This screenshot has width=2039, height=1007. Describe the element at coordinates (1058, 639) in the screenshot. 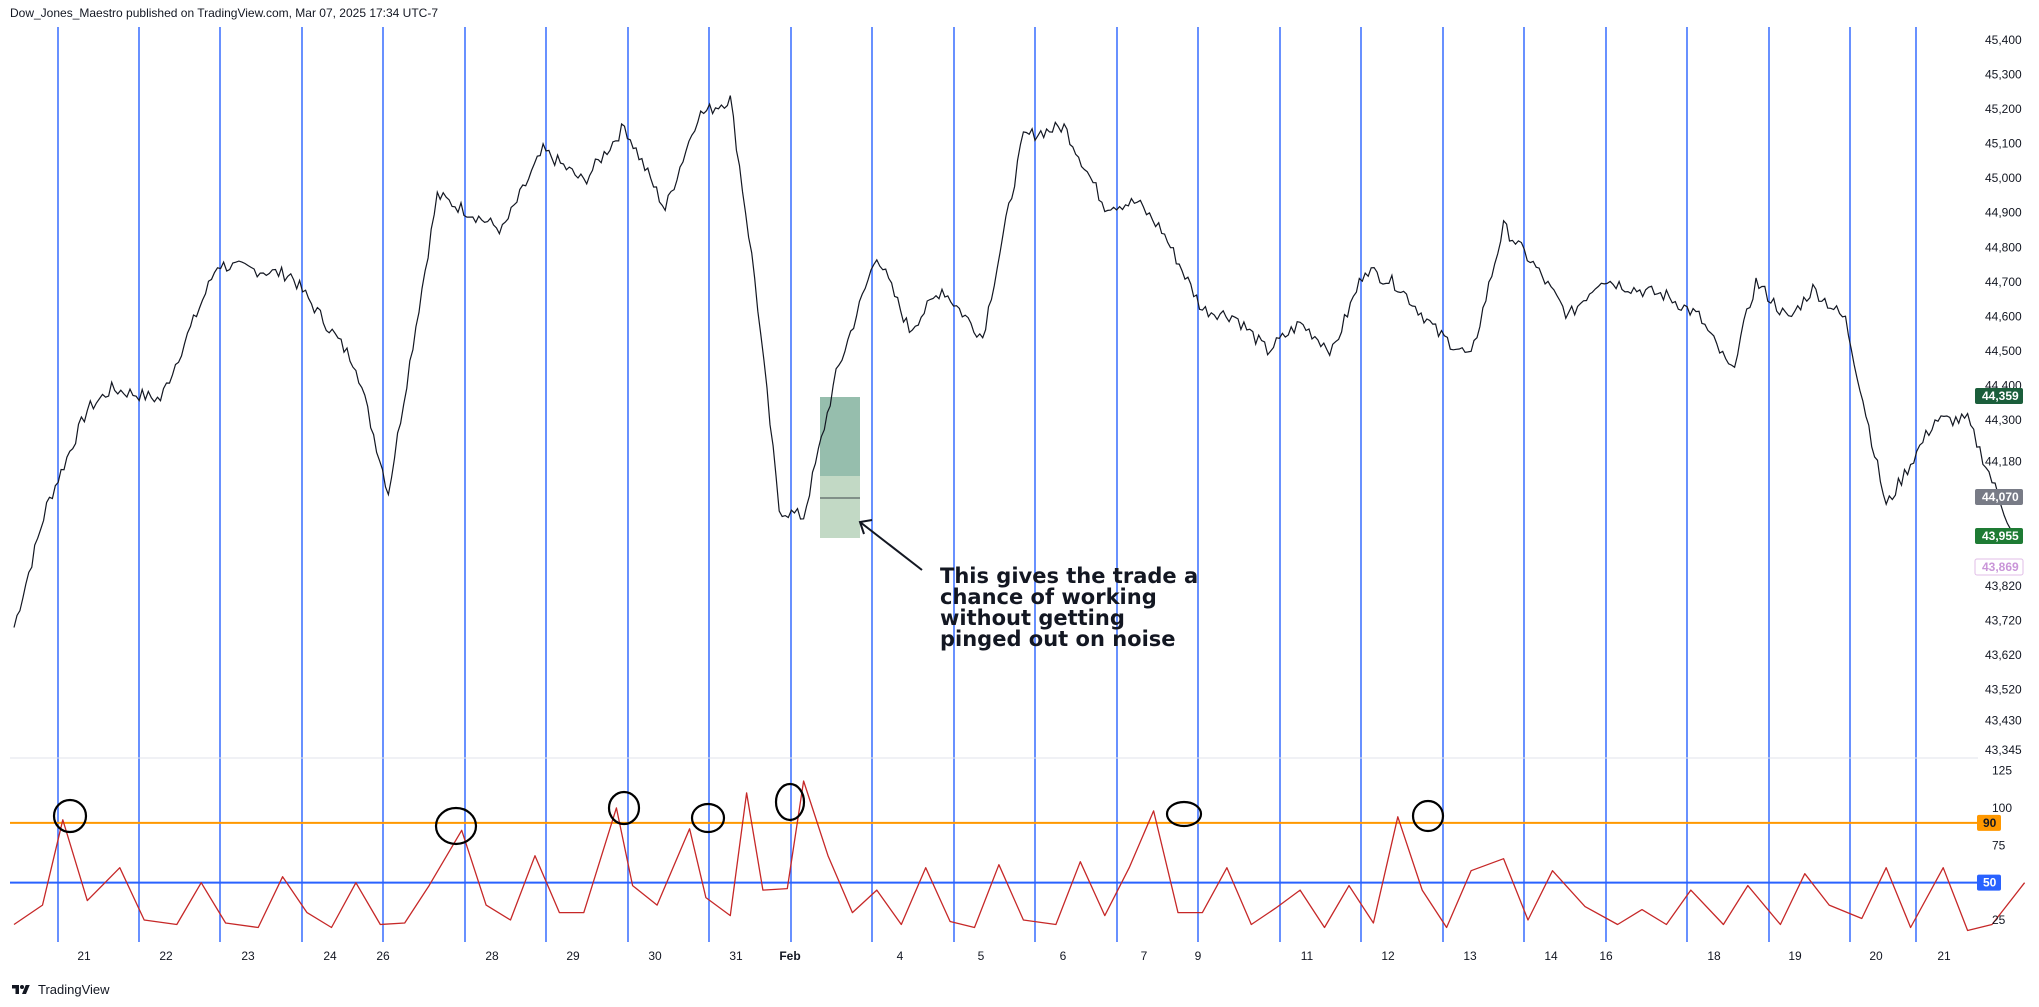

I see `annotation-line-3: pinged out on noise` at that location.